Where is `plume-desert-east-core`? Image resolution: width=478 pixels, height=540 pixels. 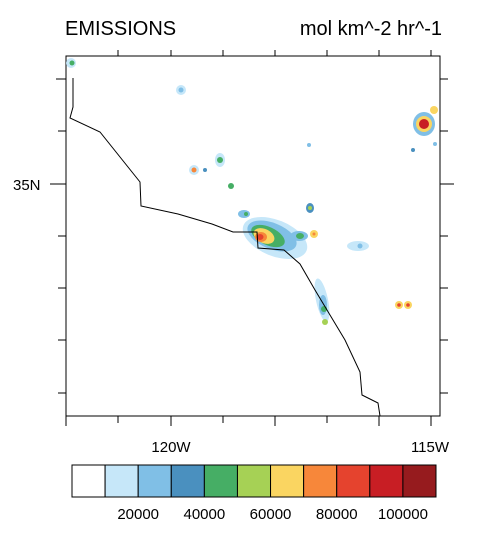
plume-desert-east-core is located at coordinates (360, 246).